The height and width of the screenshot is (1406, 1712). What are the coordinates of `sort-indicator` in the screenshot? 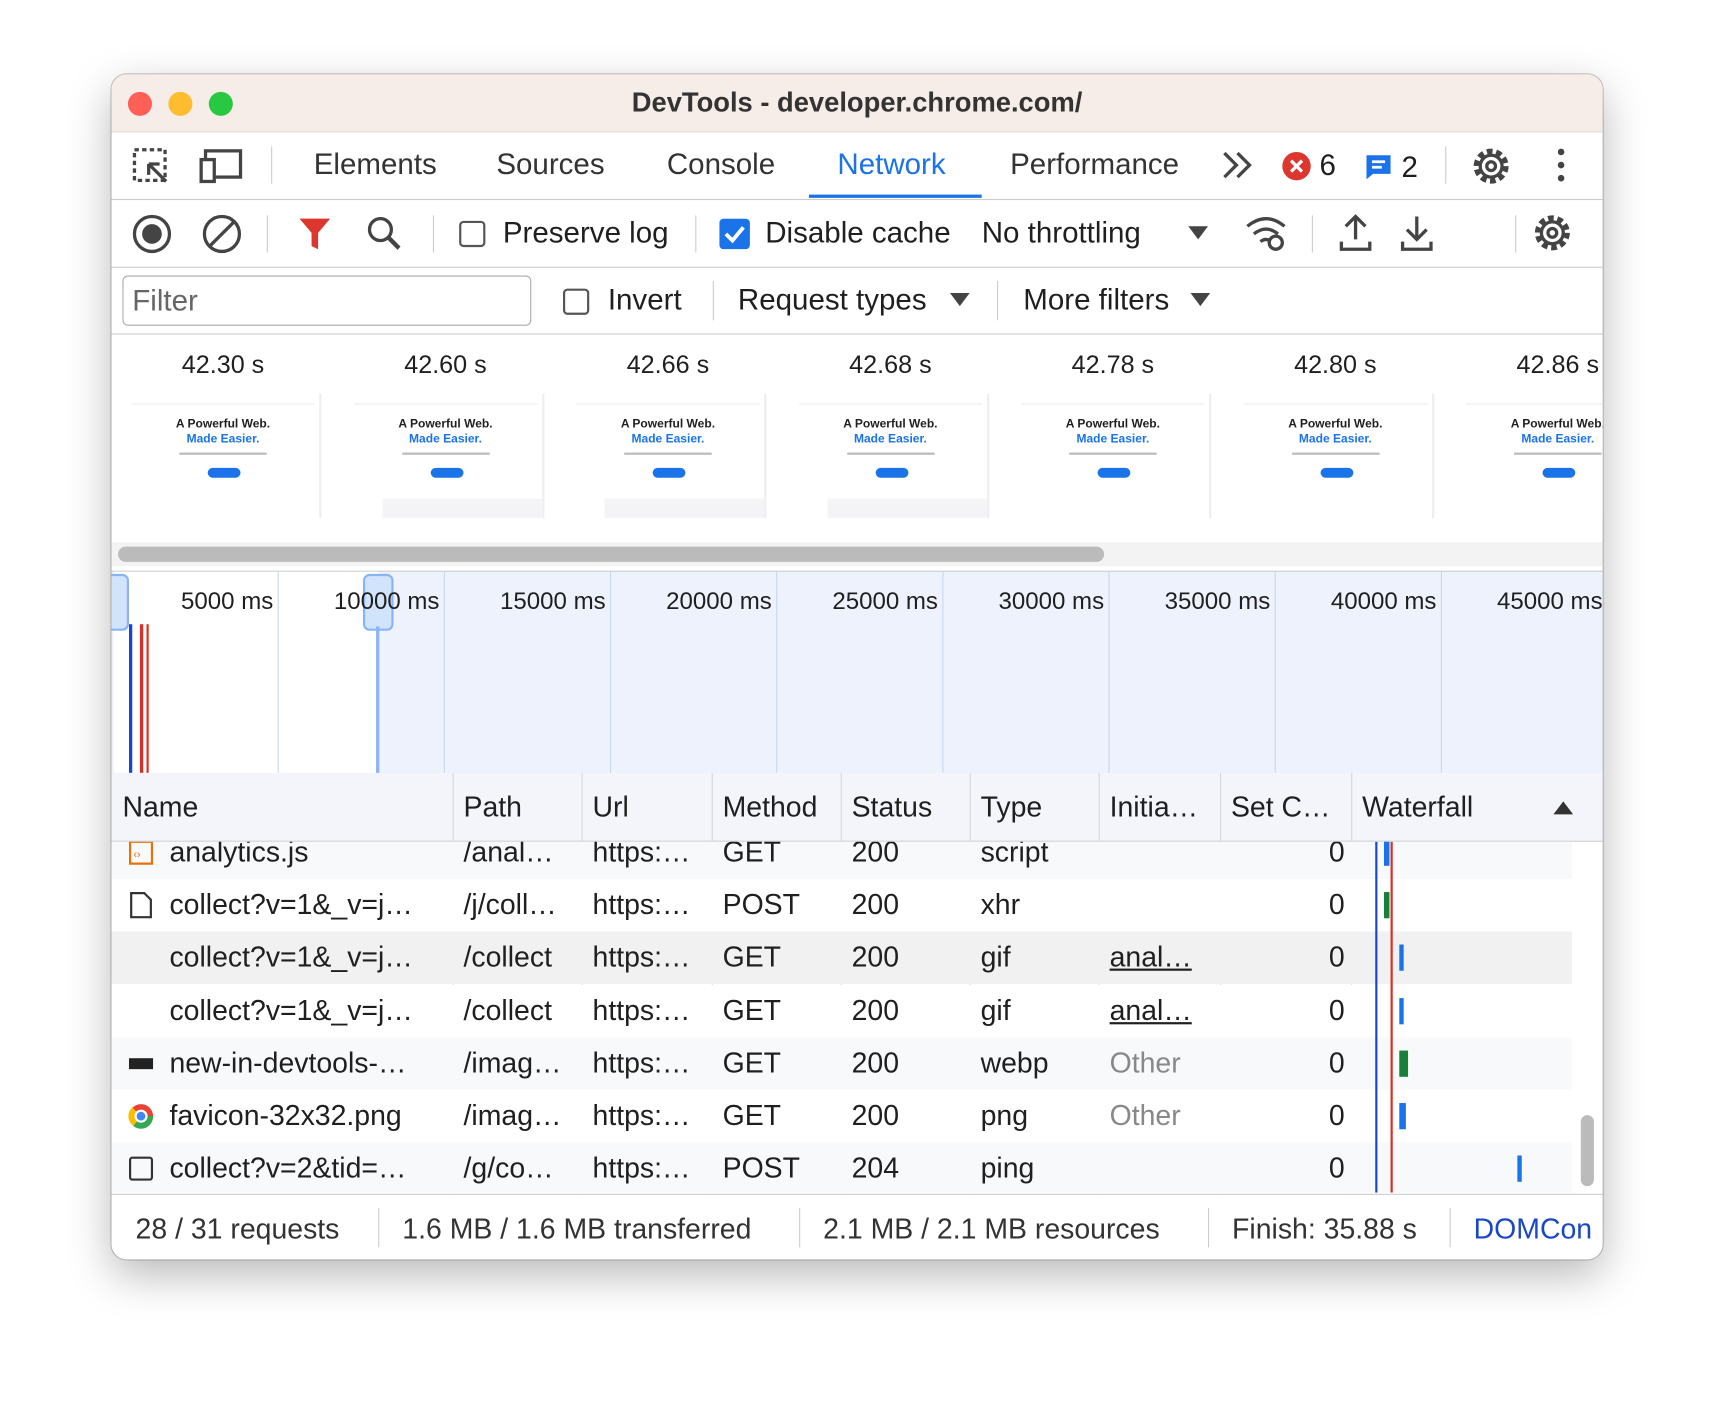 It's located at (1563, 807).